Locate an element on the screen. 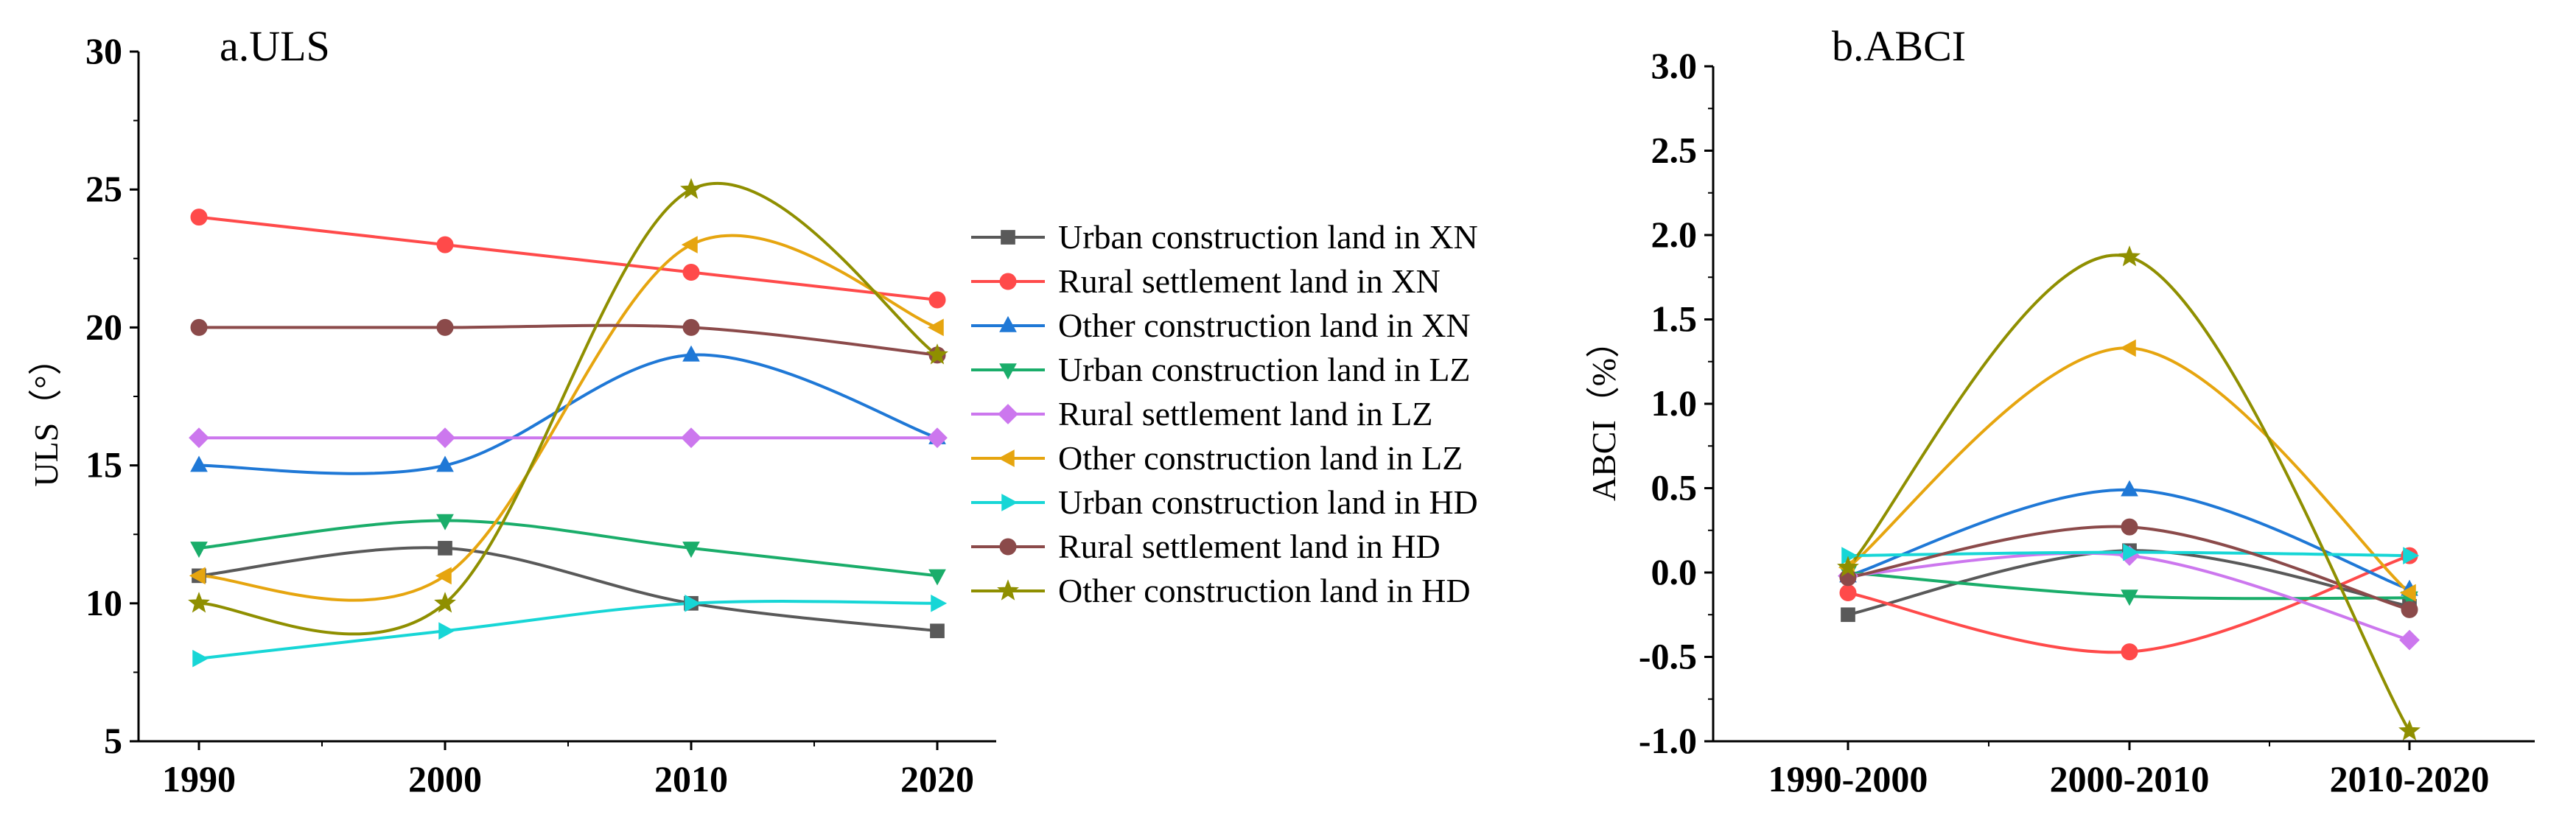 Image resolution: width=2576 pixels, height=826 pixels. legend-item-rural-settlement-land-in-hd: Rural settlement land in HD is located at coordinates (1206, 546).